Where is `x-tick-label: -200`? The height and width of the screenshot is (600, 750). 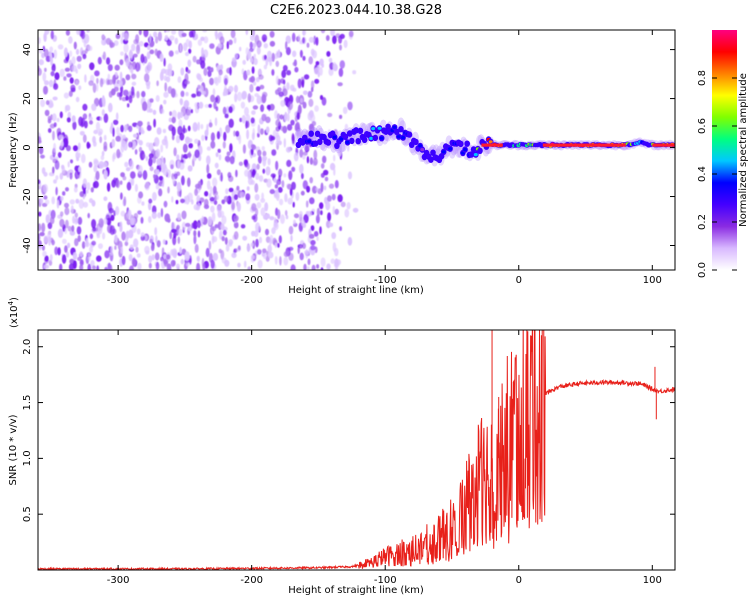 x-tick-label: -200 is located at coordinates (251, 580).